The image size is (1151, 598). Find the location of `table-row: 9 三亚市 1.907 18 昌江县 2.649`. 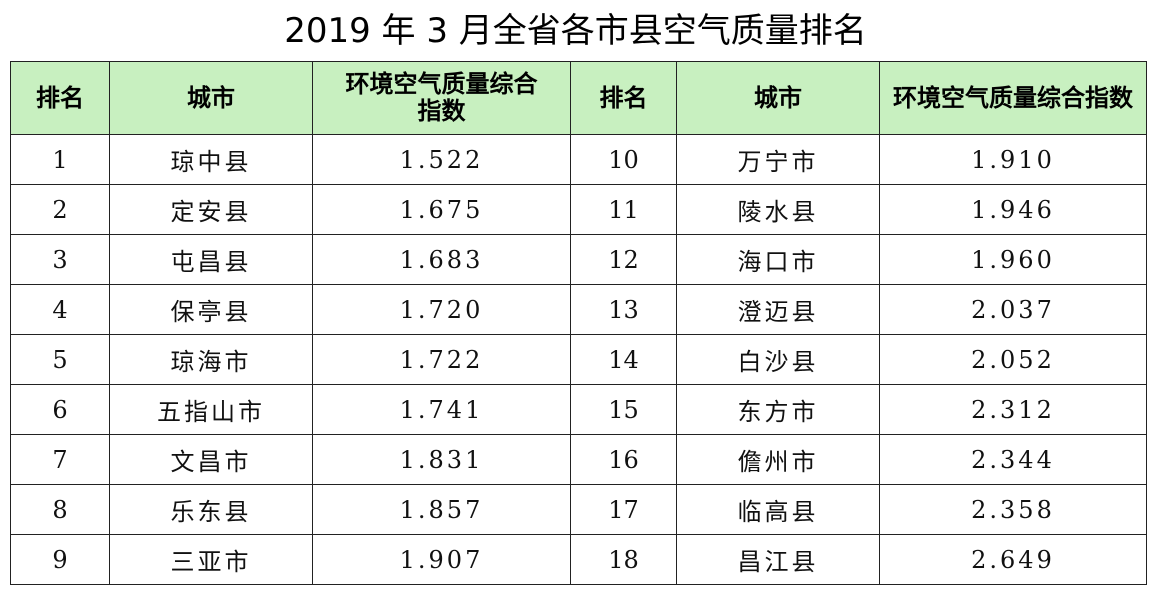

table-row: 9 三亚市 1.907 18 昌江县 2.649 is located at coordinates (578, 559).